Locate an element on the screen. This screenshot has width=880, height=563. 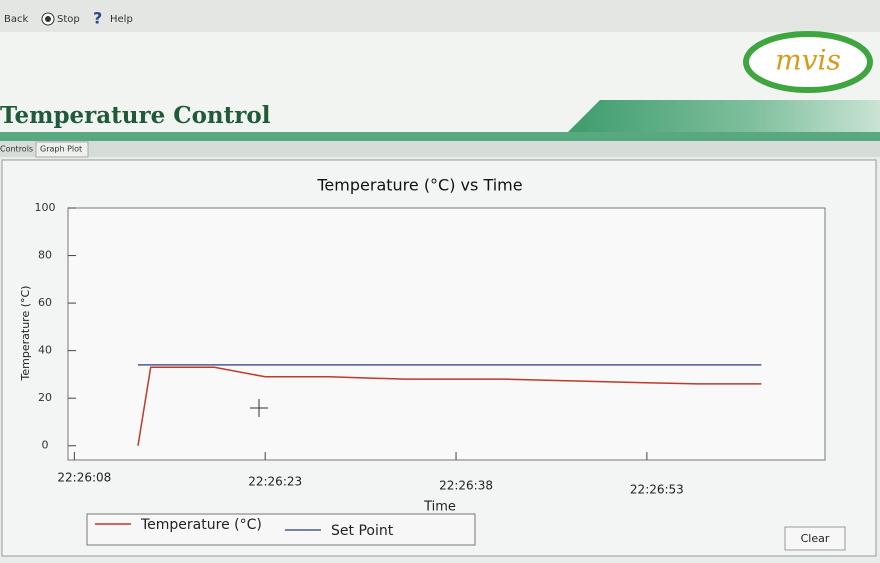
x-tick-label: 22:26:23 is located at coordinates (275, 482).